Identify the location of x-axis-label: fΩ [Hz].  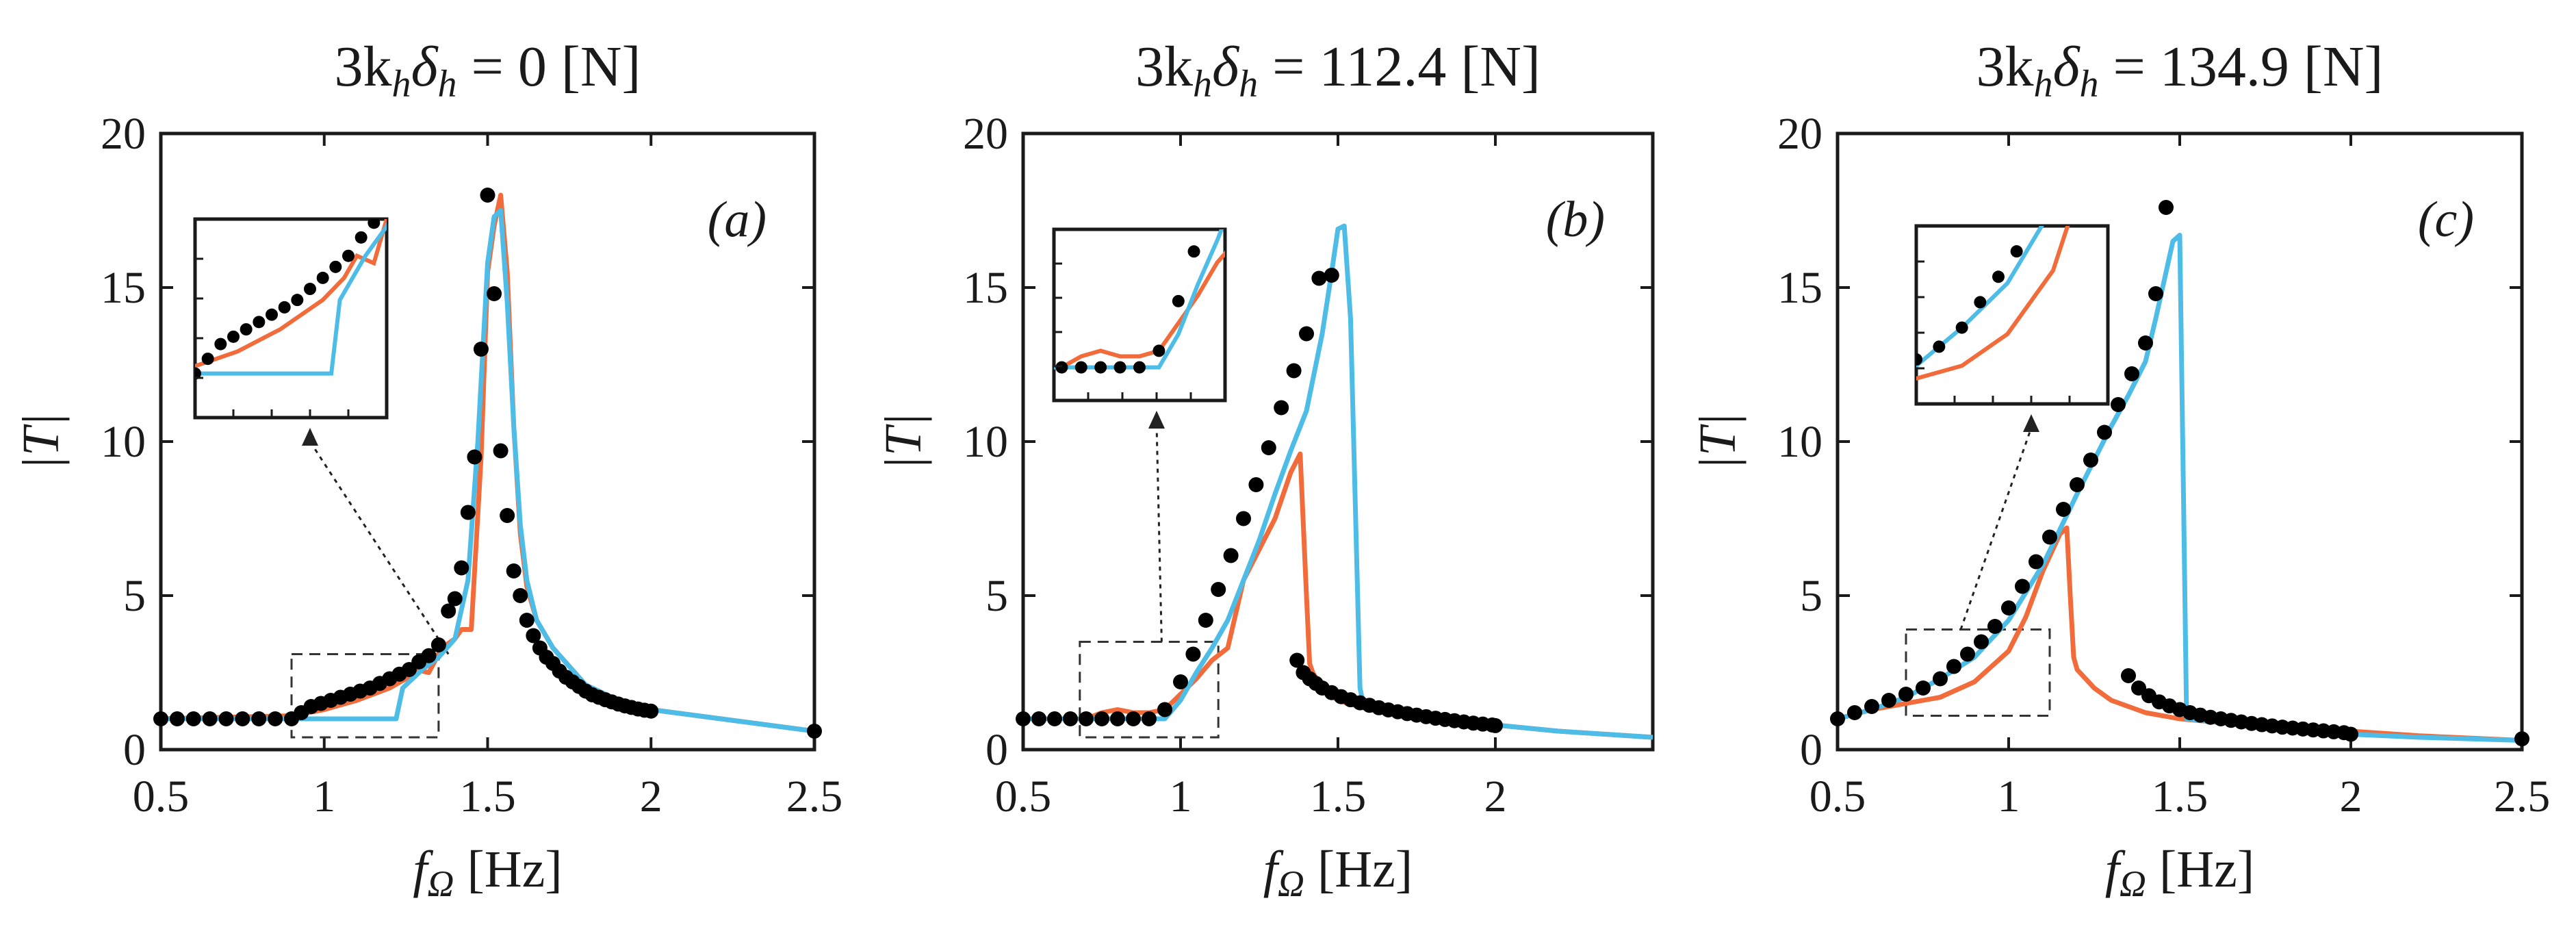
(2179, 872).